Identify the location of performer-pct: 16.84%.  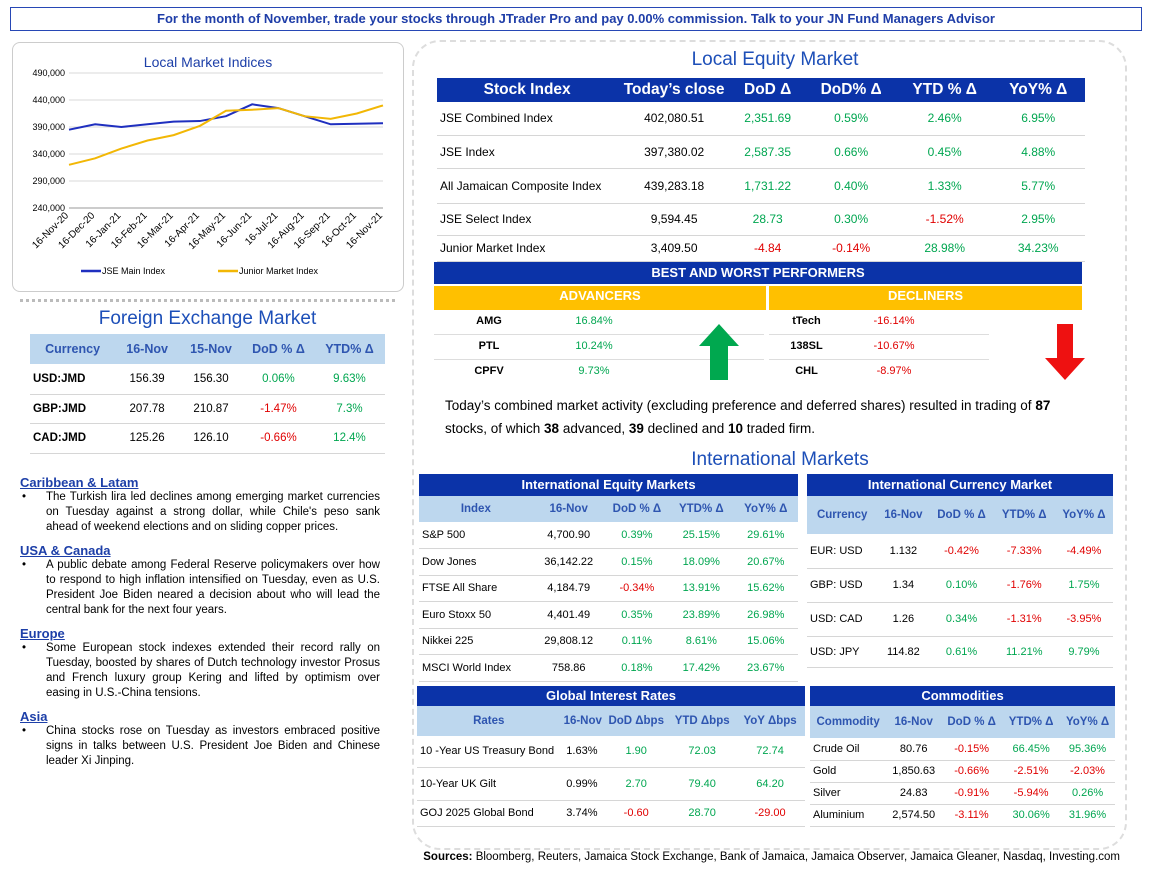
(594, 321).